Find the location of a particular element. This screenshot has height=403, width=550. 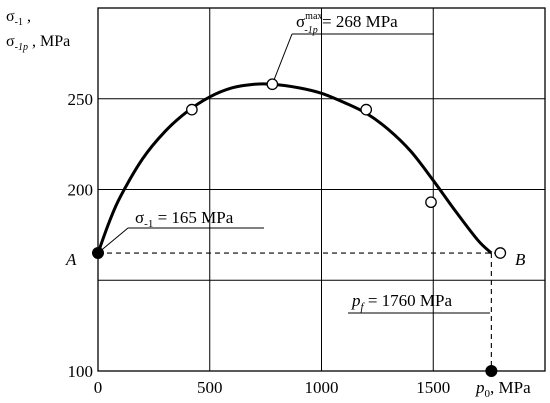

max-annotation: σmax -1p = 268 MPa is located at coordinates (347, 23).